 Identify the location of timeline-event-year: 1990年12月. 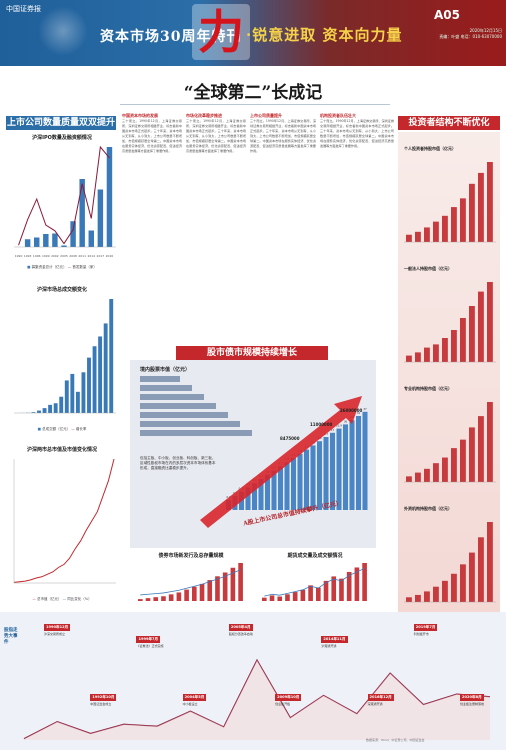
(57, 627).